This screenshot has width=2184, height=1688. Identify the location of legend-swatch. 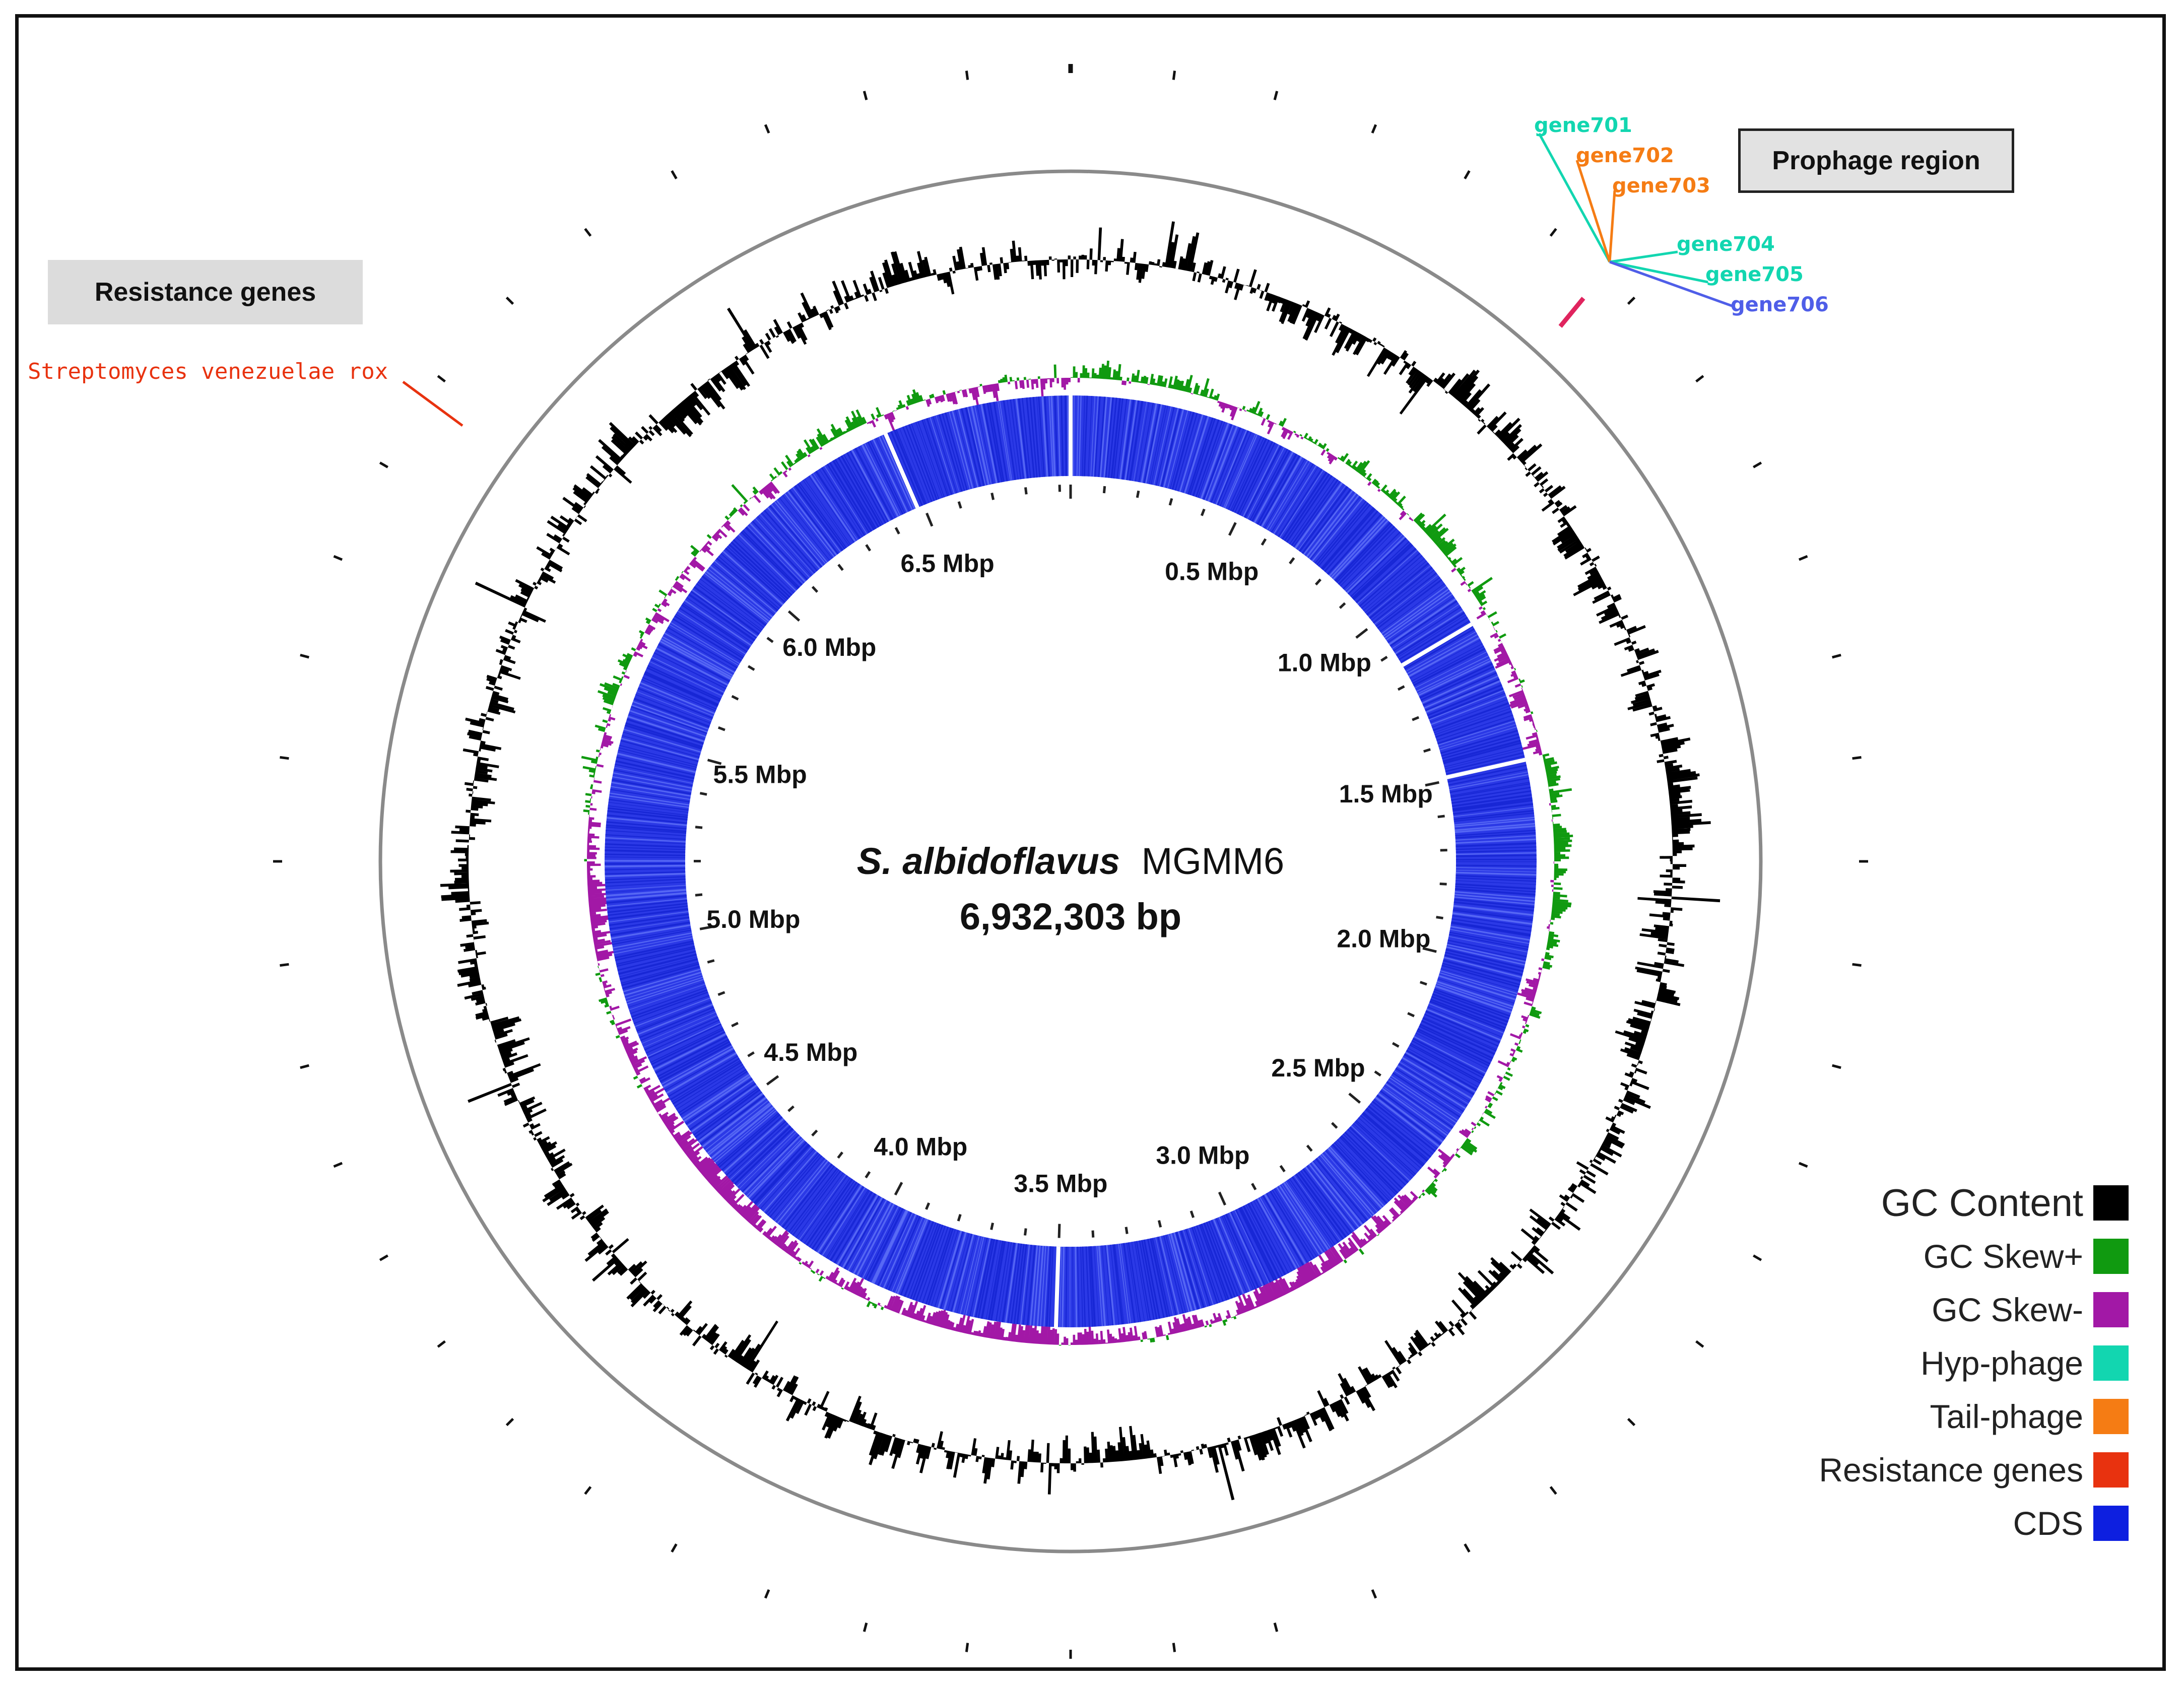
(2111, 1363).